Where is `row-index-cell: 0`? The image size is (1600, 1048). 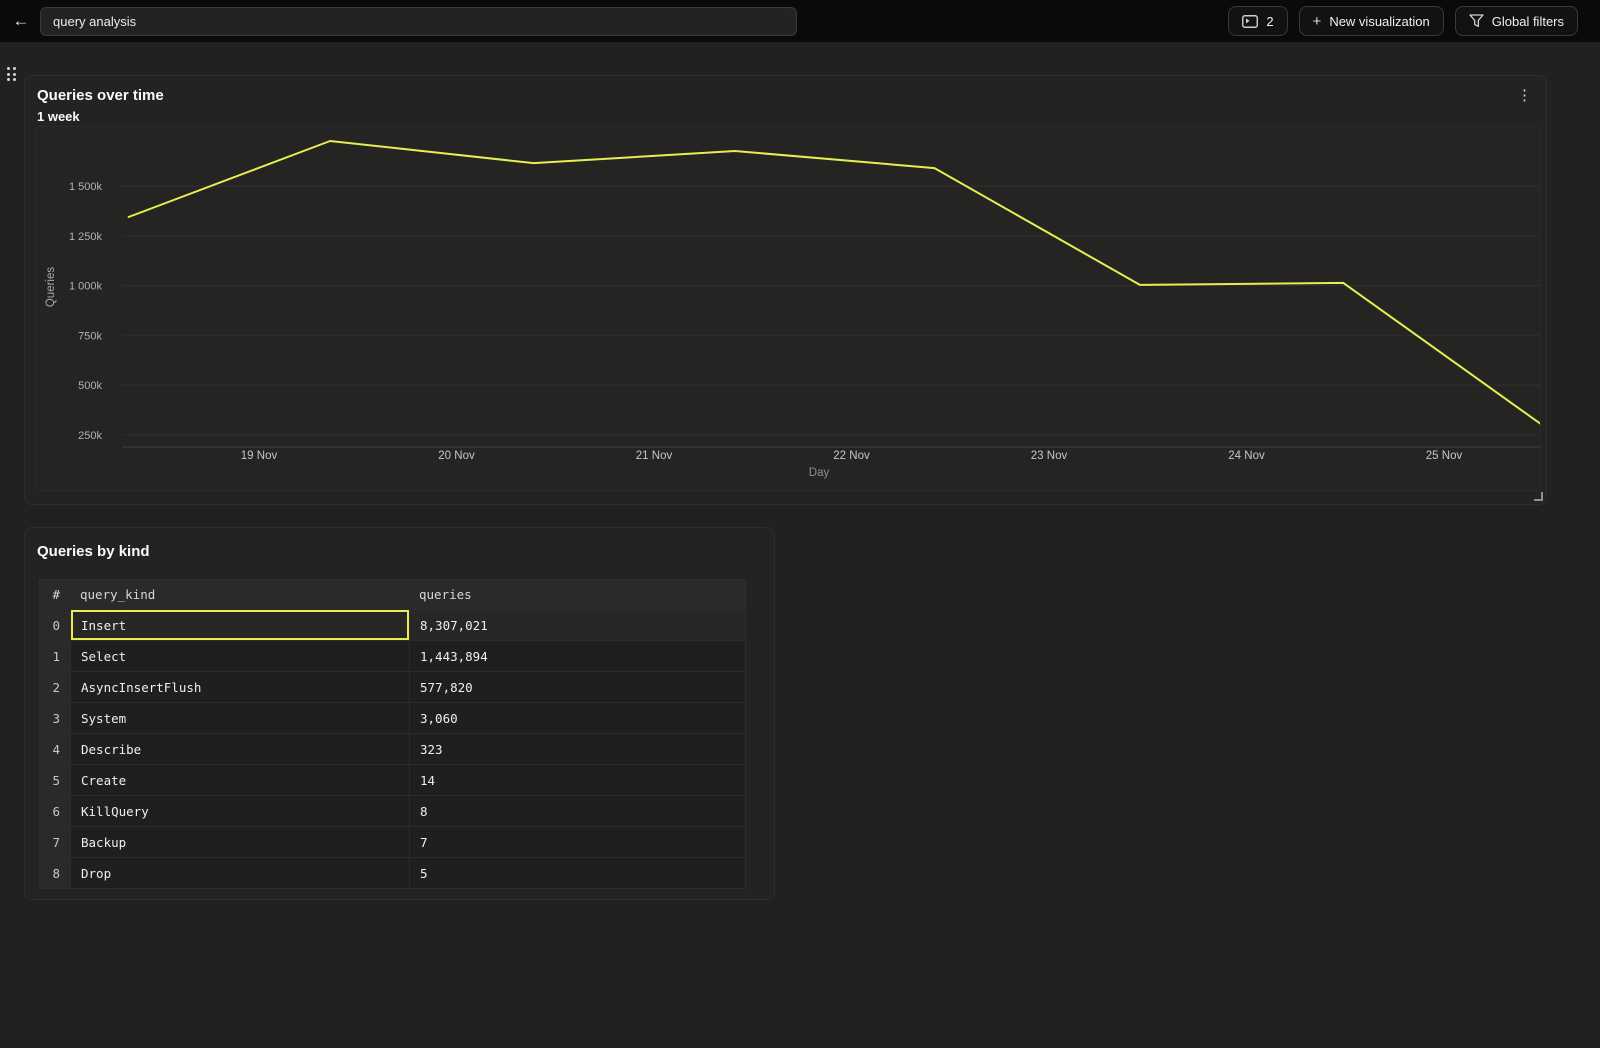 row-index-cell: 0 is located at coordinates (55, 625).